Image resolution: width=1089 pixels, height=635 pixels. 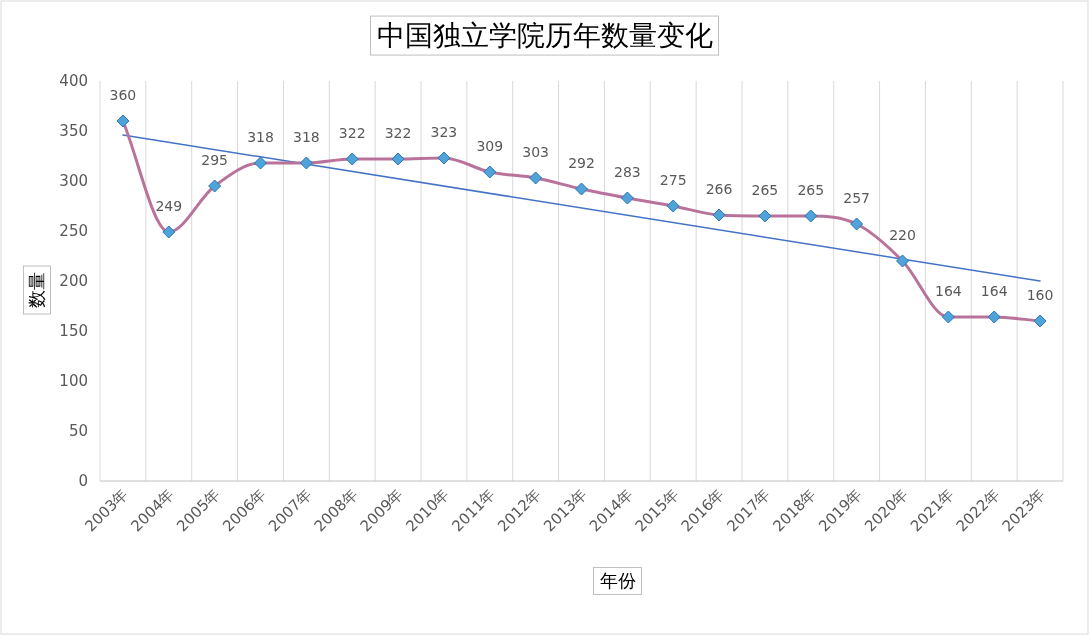 I want to click on data-label: 275, so click(x=673, y=180).